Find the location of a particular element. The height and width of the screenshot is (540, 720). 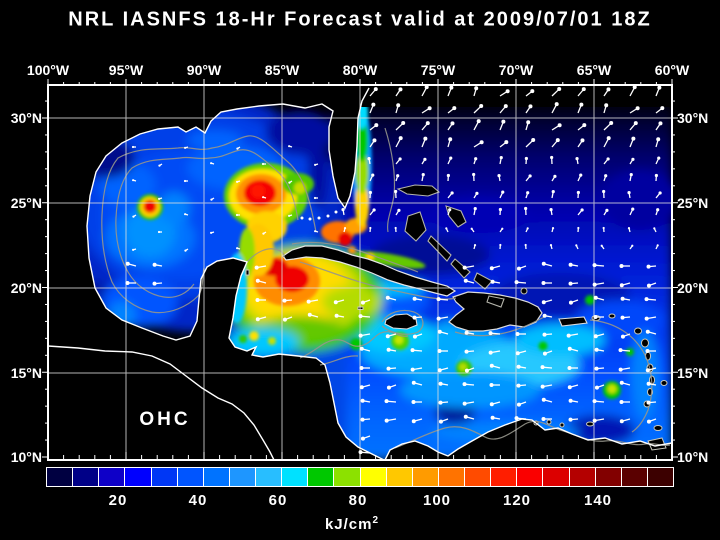

lat-label-right-30n: 30°N is located at coordinates (693, 118).